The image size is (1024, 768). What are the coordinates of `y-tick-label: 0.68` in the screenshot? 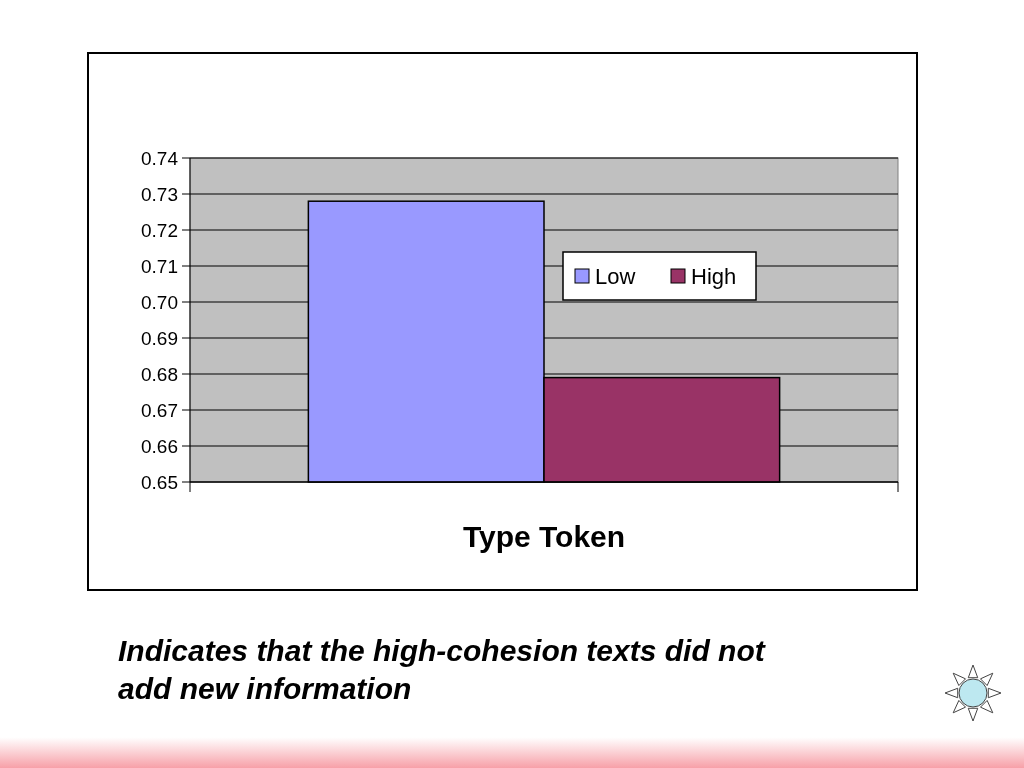 It's located at (159, 374).